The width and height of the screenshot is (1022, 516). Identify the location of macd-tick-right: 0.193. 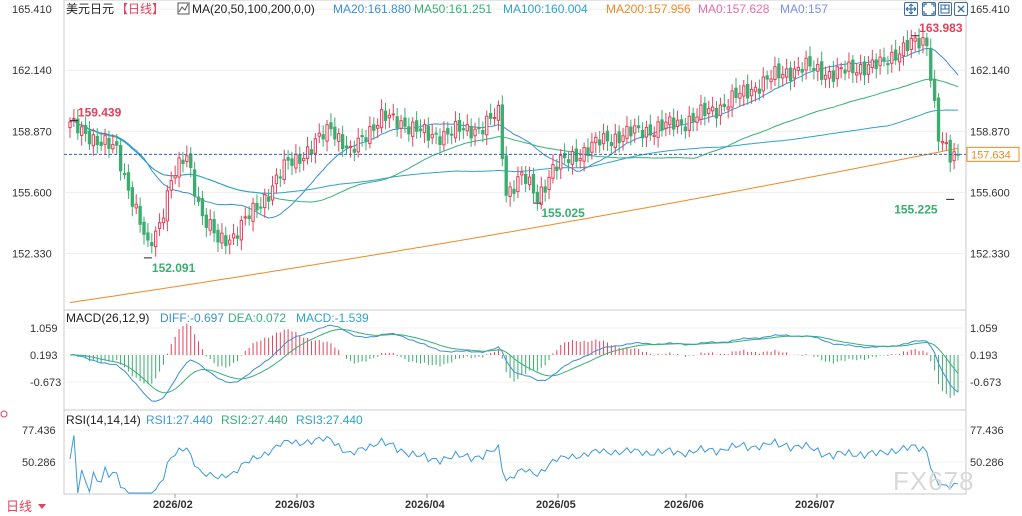
(984, 356).